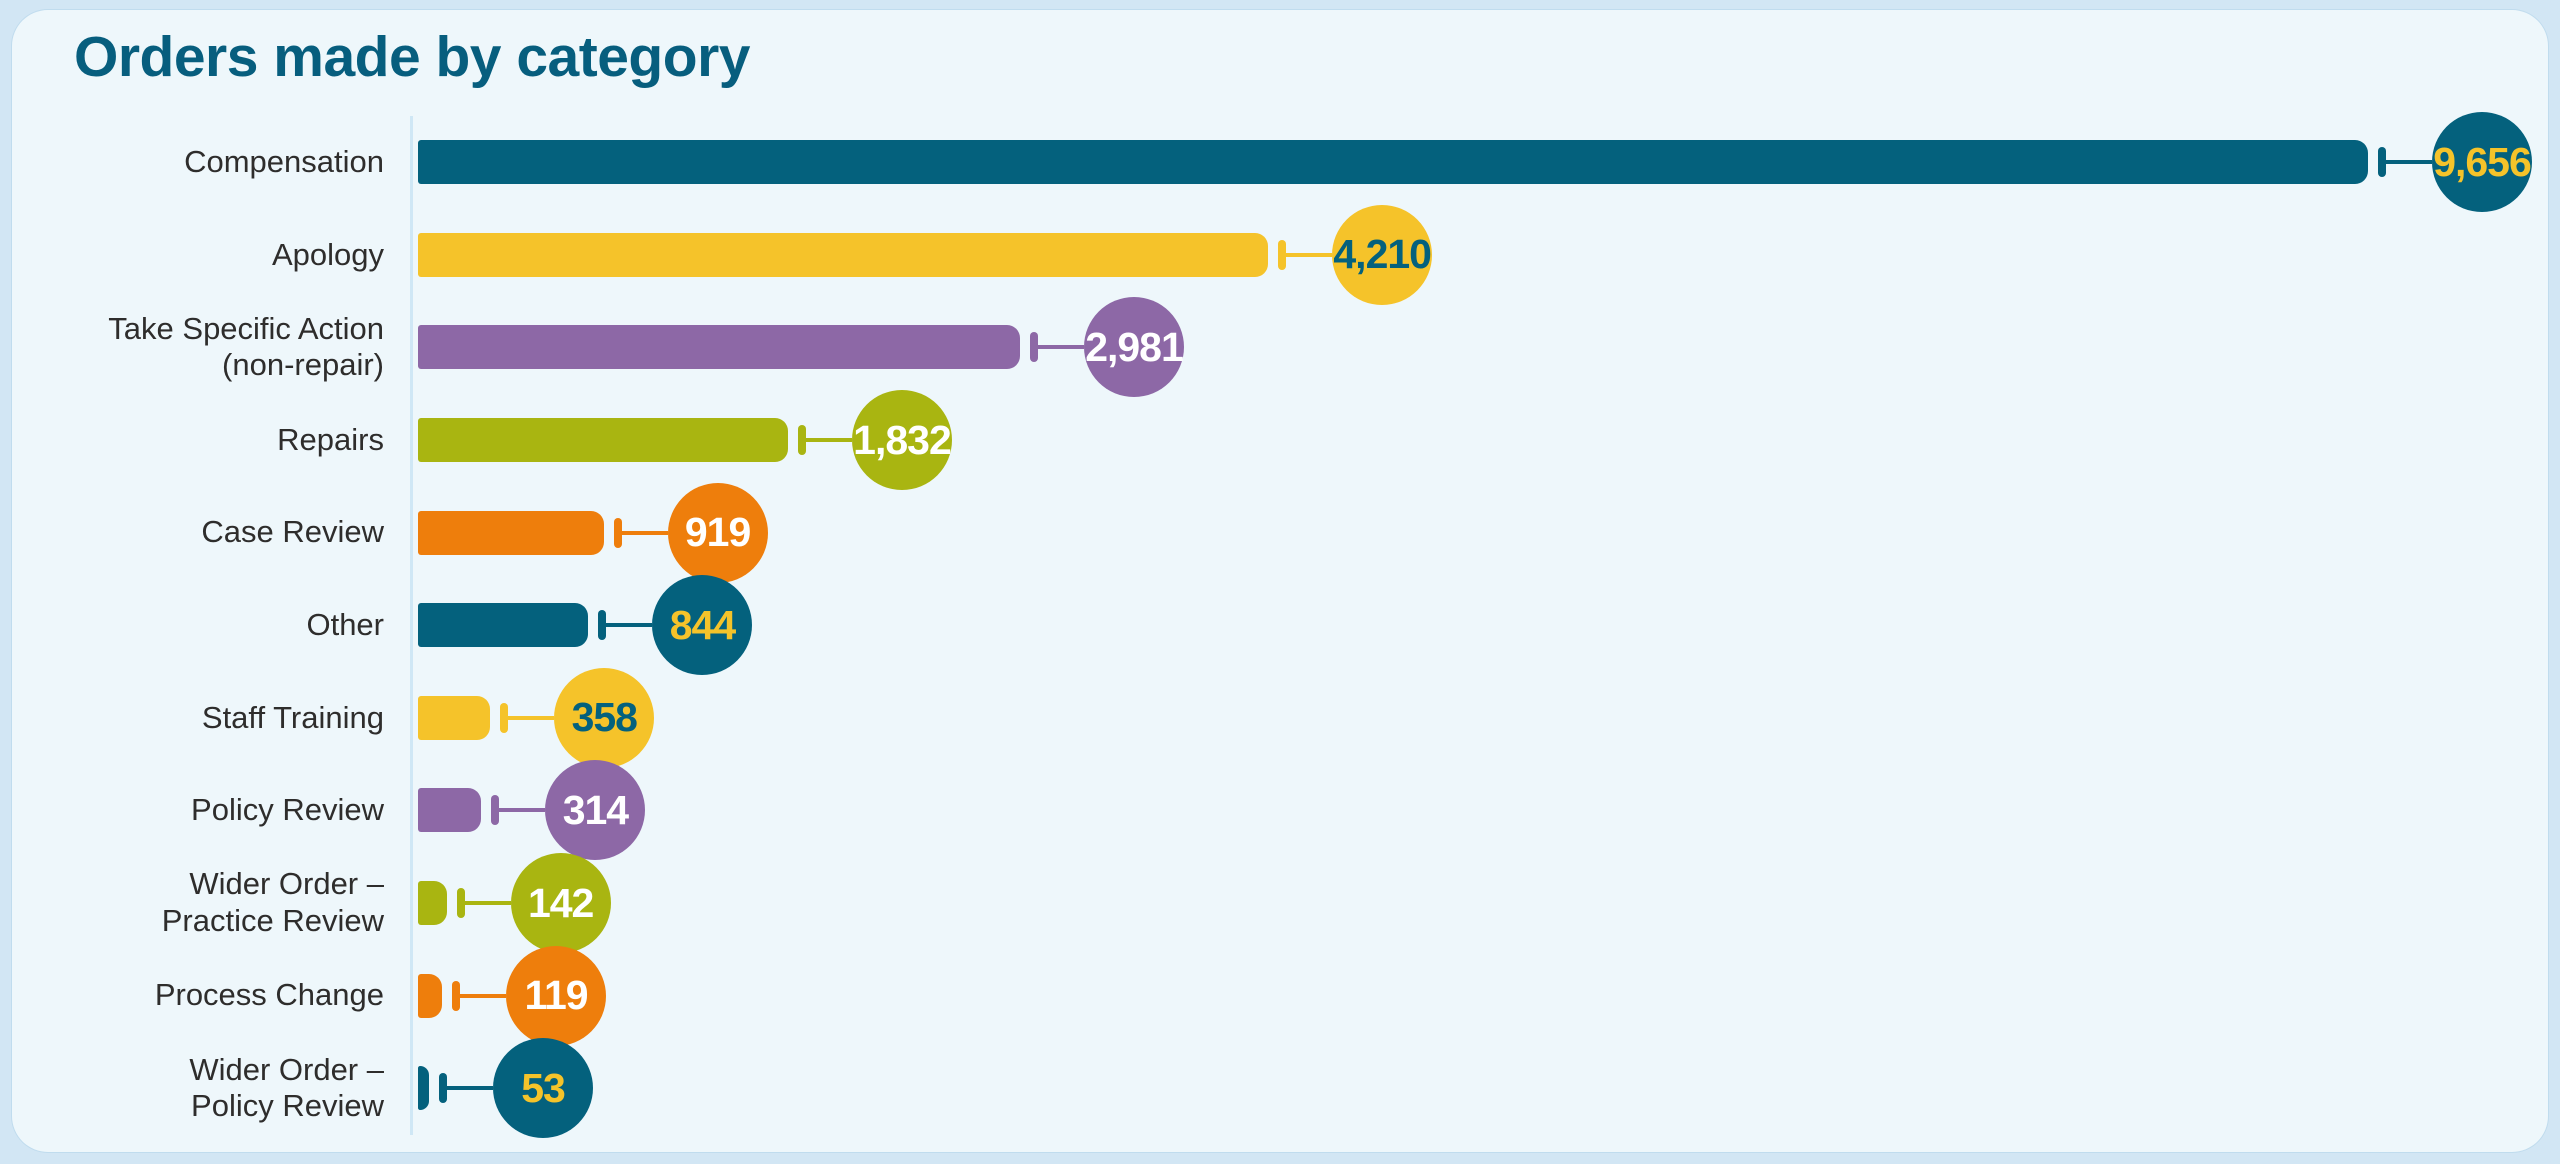 The height and width of the screenshot is (1164, 2560). What do you see at coordinates (284, 161) in the screenshot?
I see `category-label-line: Compensation` at bounding box center [284, 161].